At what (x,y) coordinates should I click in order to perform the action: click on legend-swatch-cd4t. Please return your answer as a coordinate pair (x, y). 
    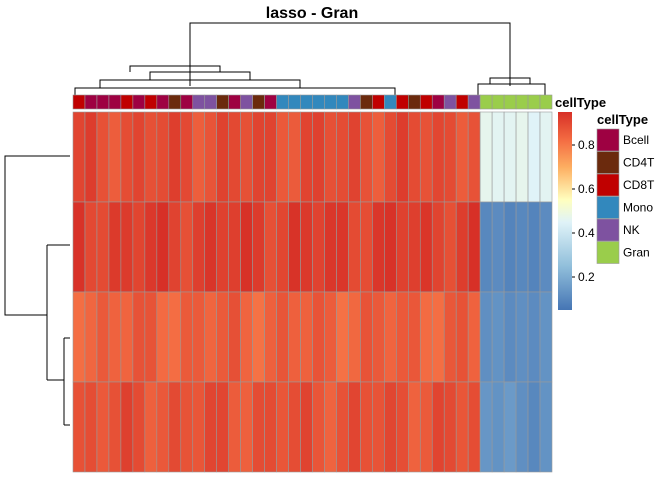
    Looking at the image, I should click on (608, 162).